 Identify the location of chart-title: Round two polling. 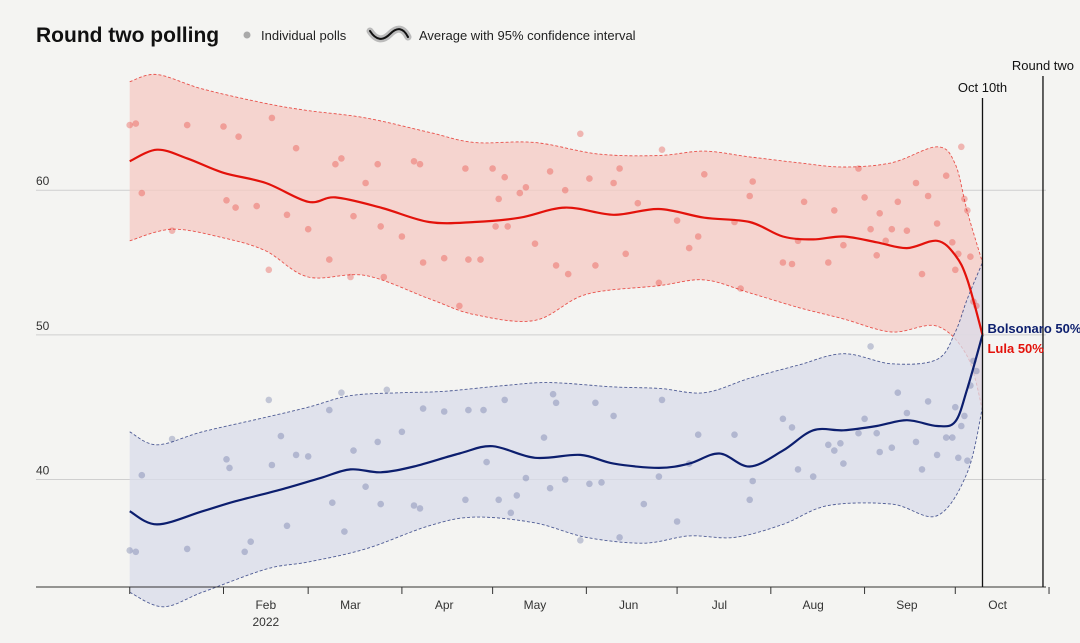
(127, 35).